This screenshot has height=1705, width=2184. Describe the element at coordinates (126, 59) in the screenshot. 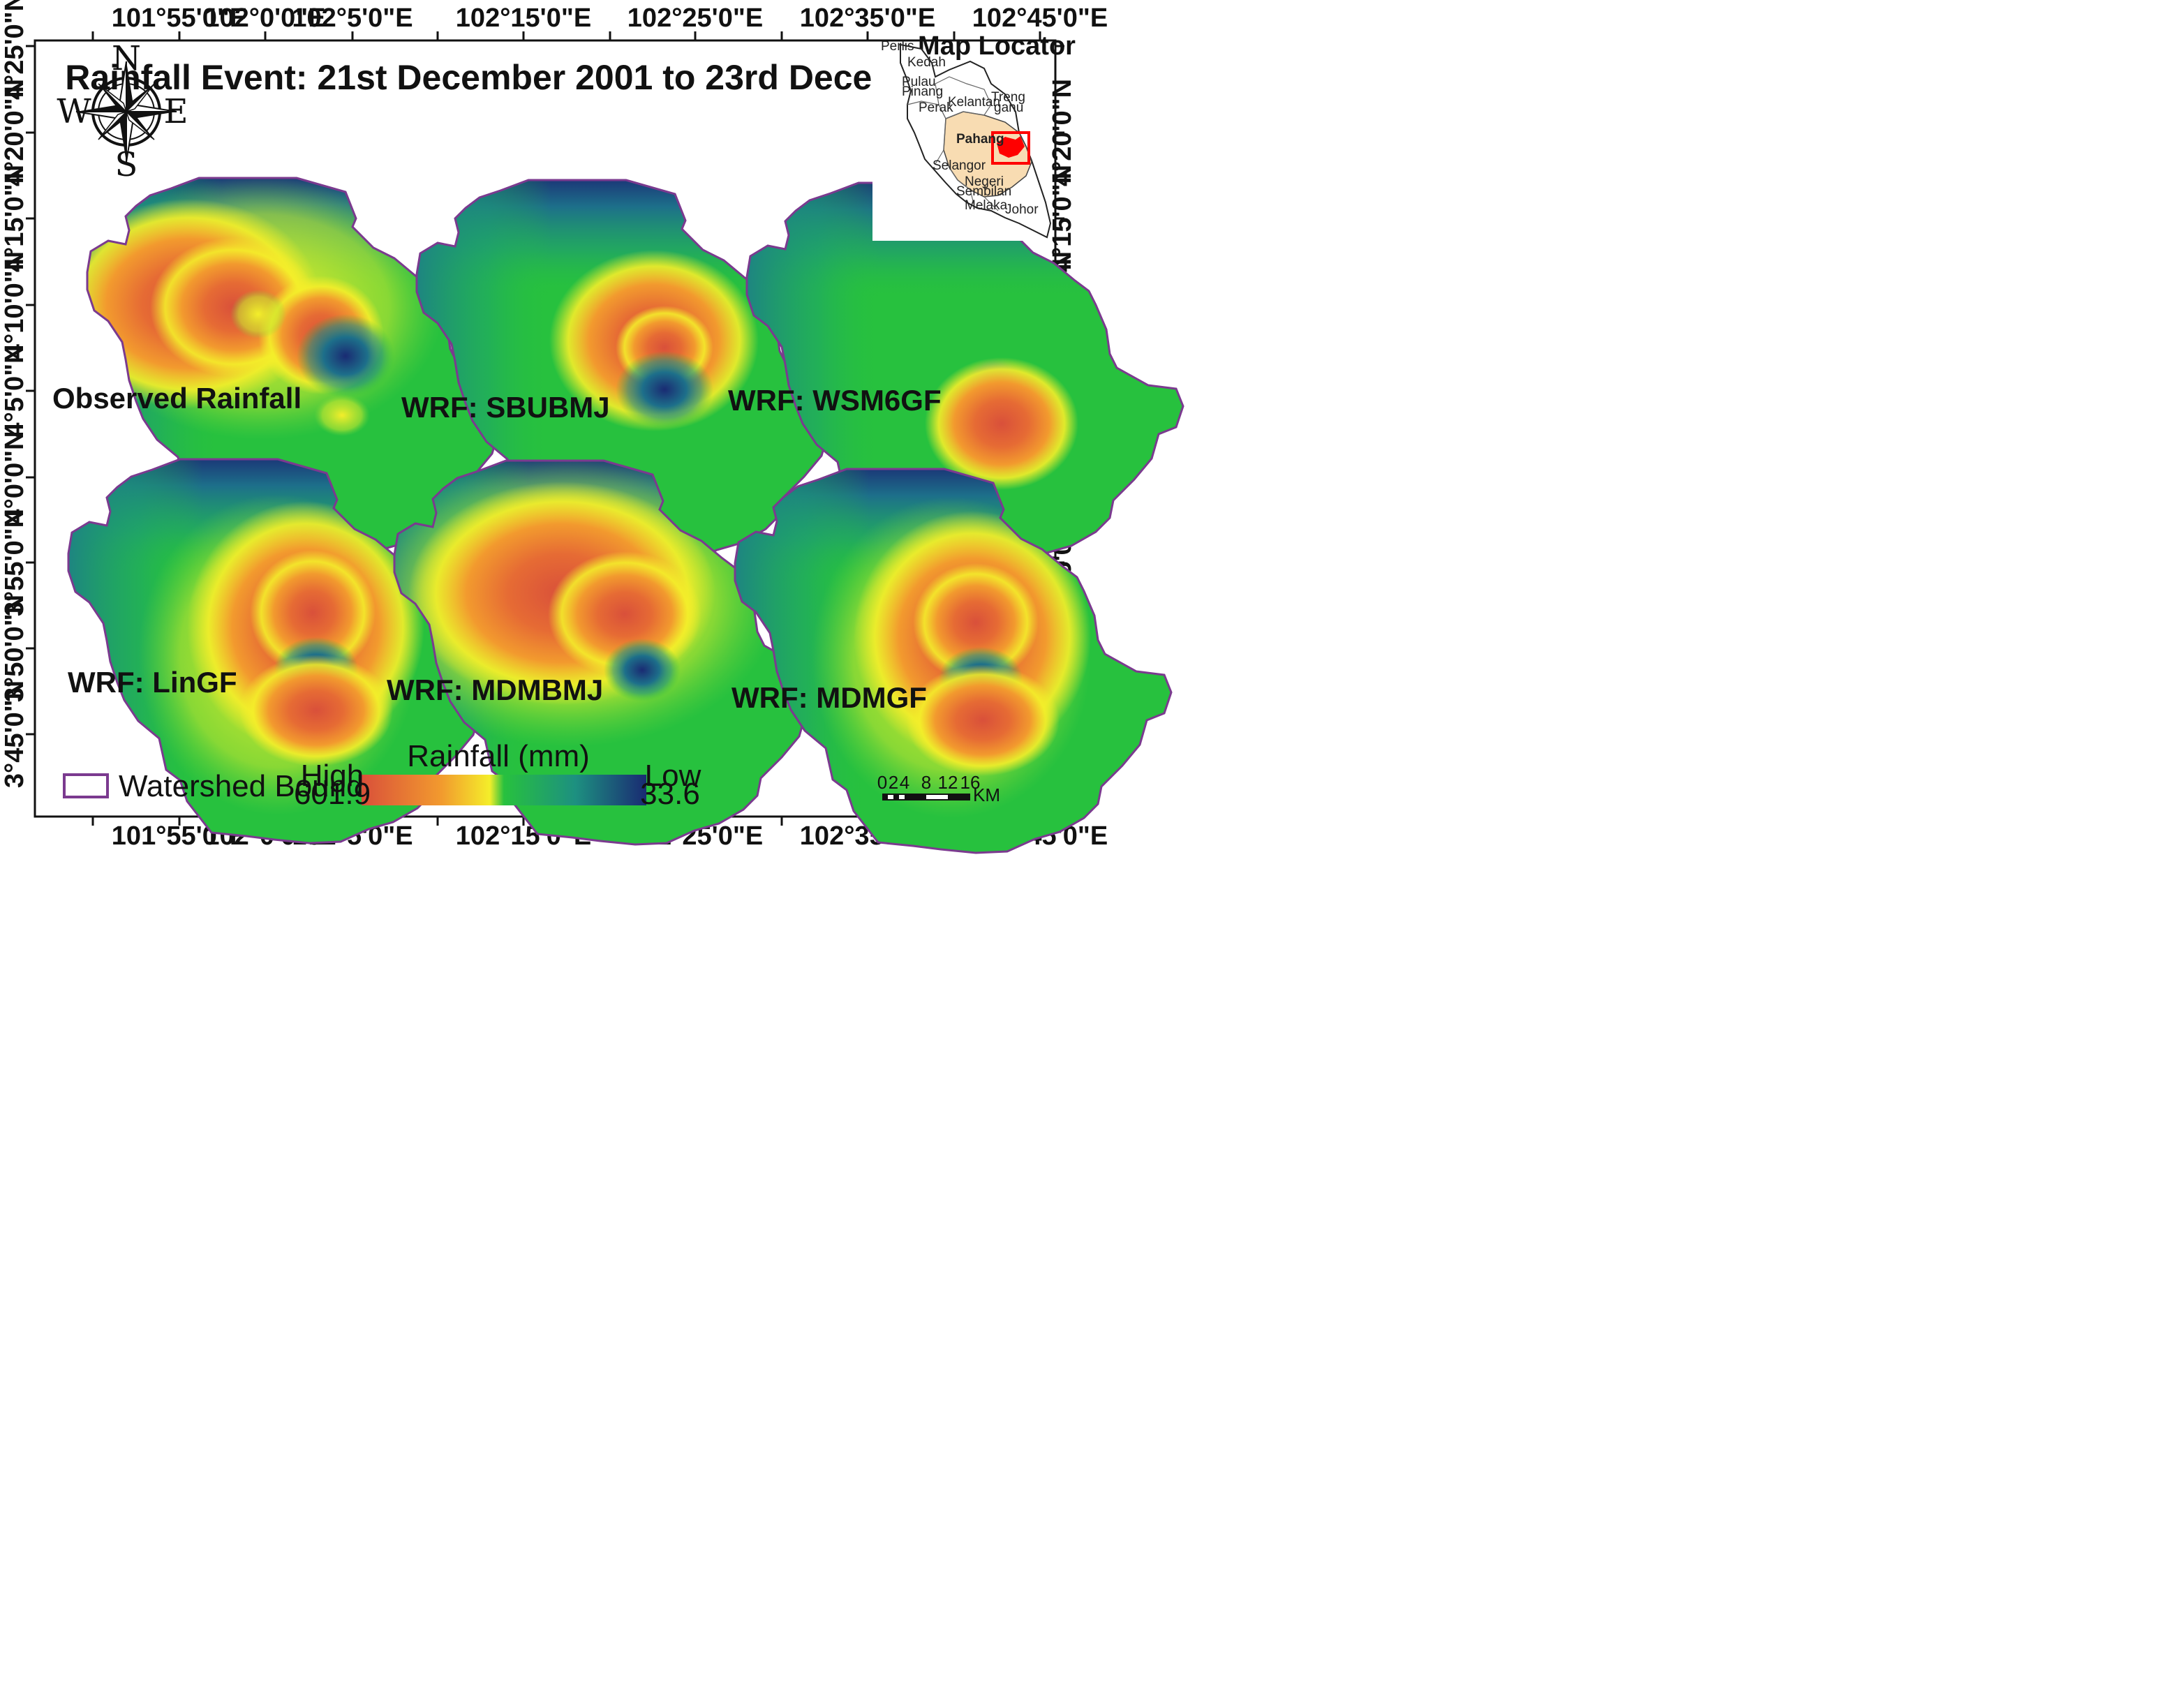

I see `compass-north-label: N` at that location.